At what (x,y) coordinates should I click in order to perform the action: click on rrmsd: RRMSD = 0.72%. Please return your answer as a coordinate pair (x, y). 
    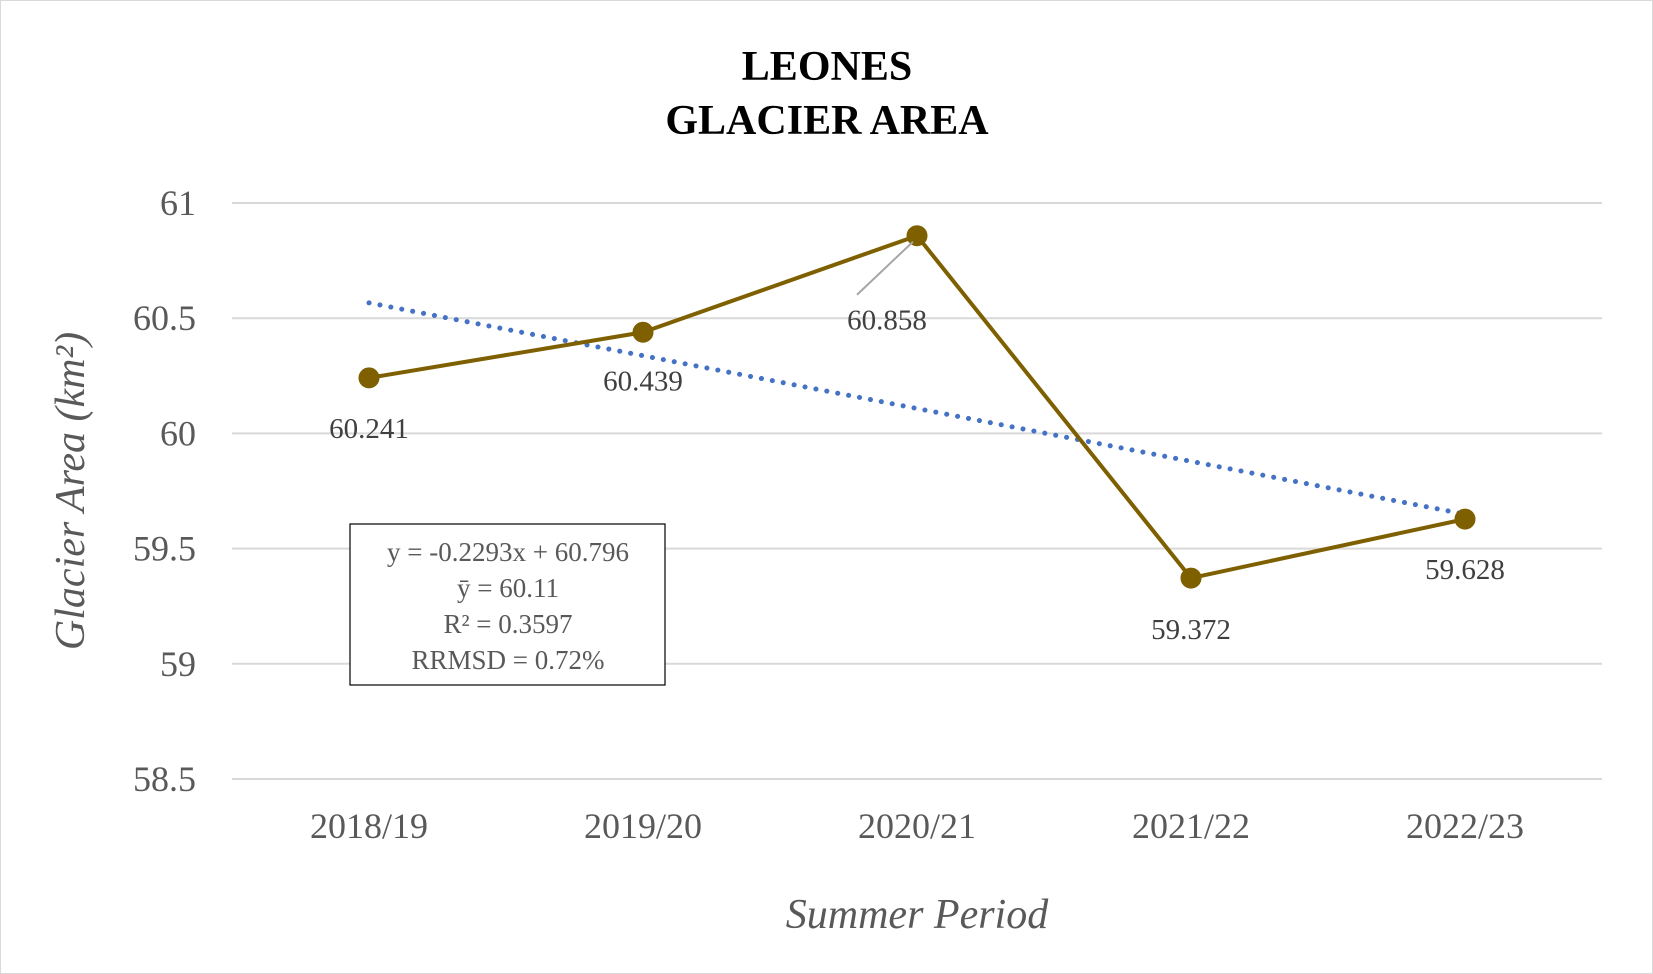
    Looking at the image, I should click on (507, 660).